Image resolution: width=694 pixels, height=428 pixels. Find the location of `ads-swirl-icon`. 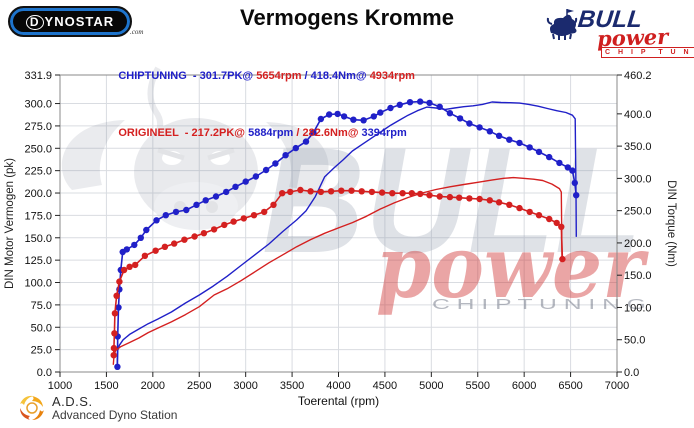

ads-swirl-icon is located at coordinates (32, 407).